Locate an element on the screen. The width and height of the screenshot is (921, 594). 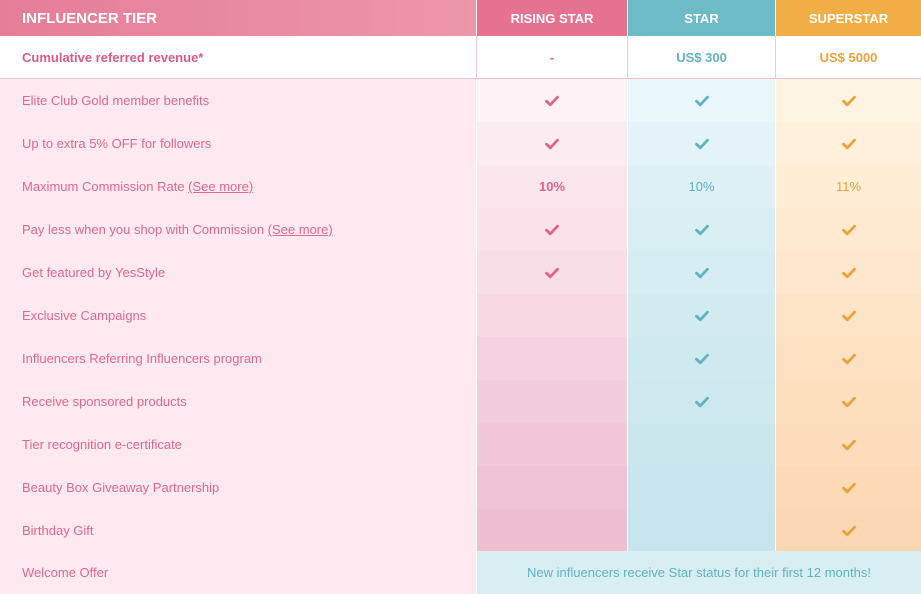
feature-label: Tier recognition e-certificate is located at coordinates (238, 444).